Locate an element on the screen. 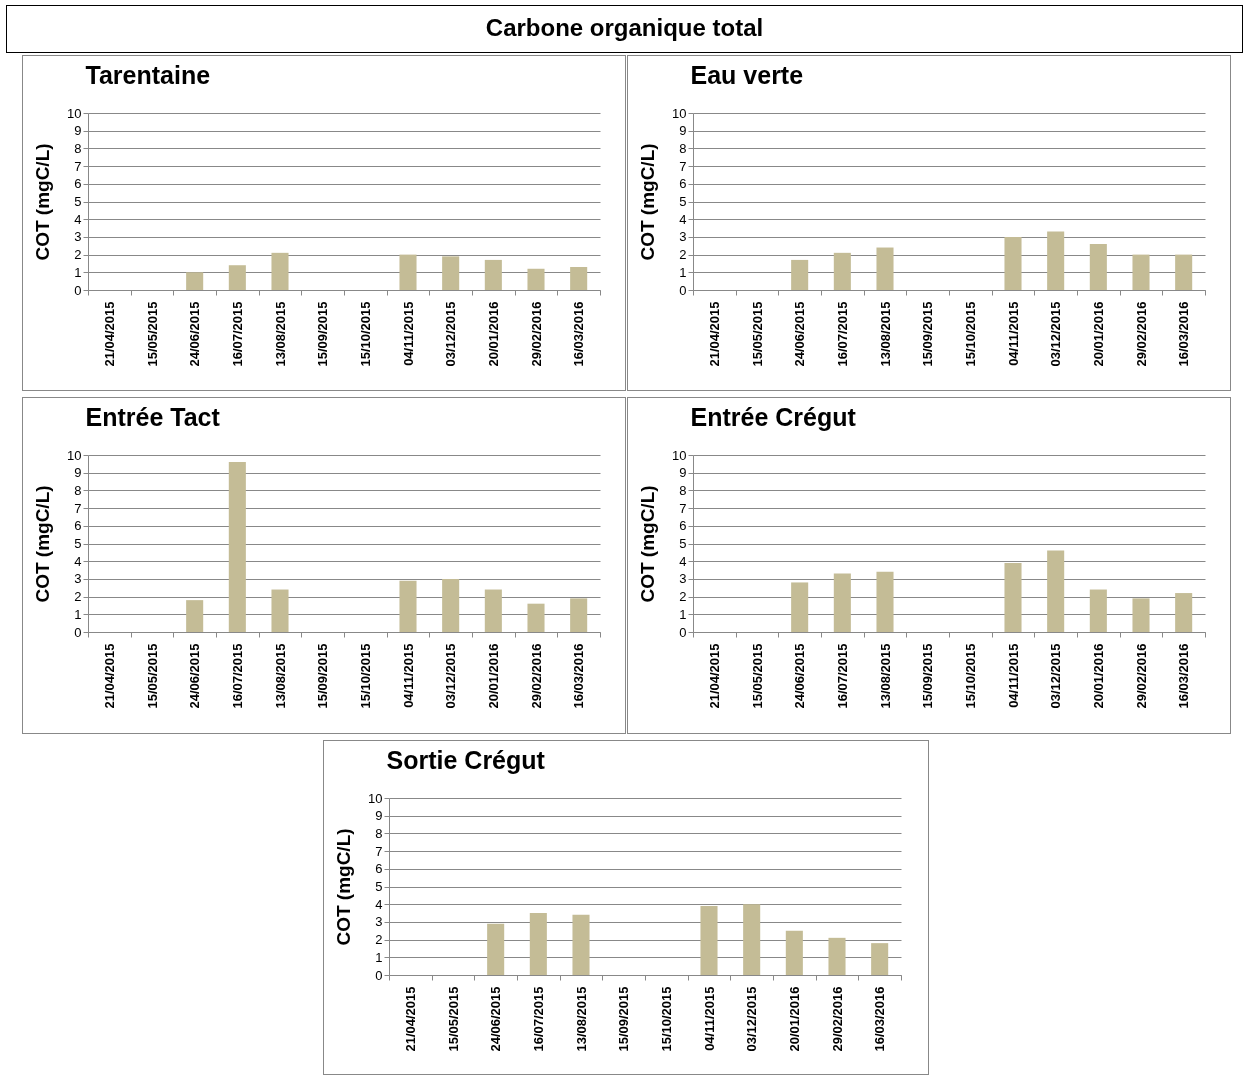 This screenshot has width=1243, height=1075. y-tick-label: 5 is located at coordinates (683, 543).